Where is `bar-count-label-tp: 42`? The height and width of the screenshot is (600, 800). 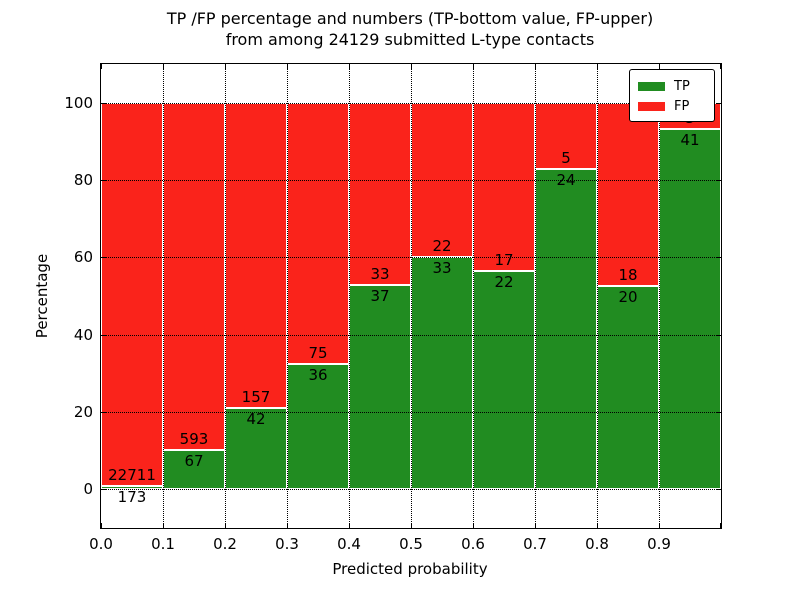 bar-count-label-tp: 42 is located at coordinates (256, 418).